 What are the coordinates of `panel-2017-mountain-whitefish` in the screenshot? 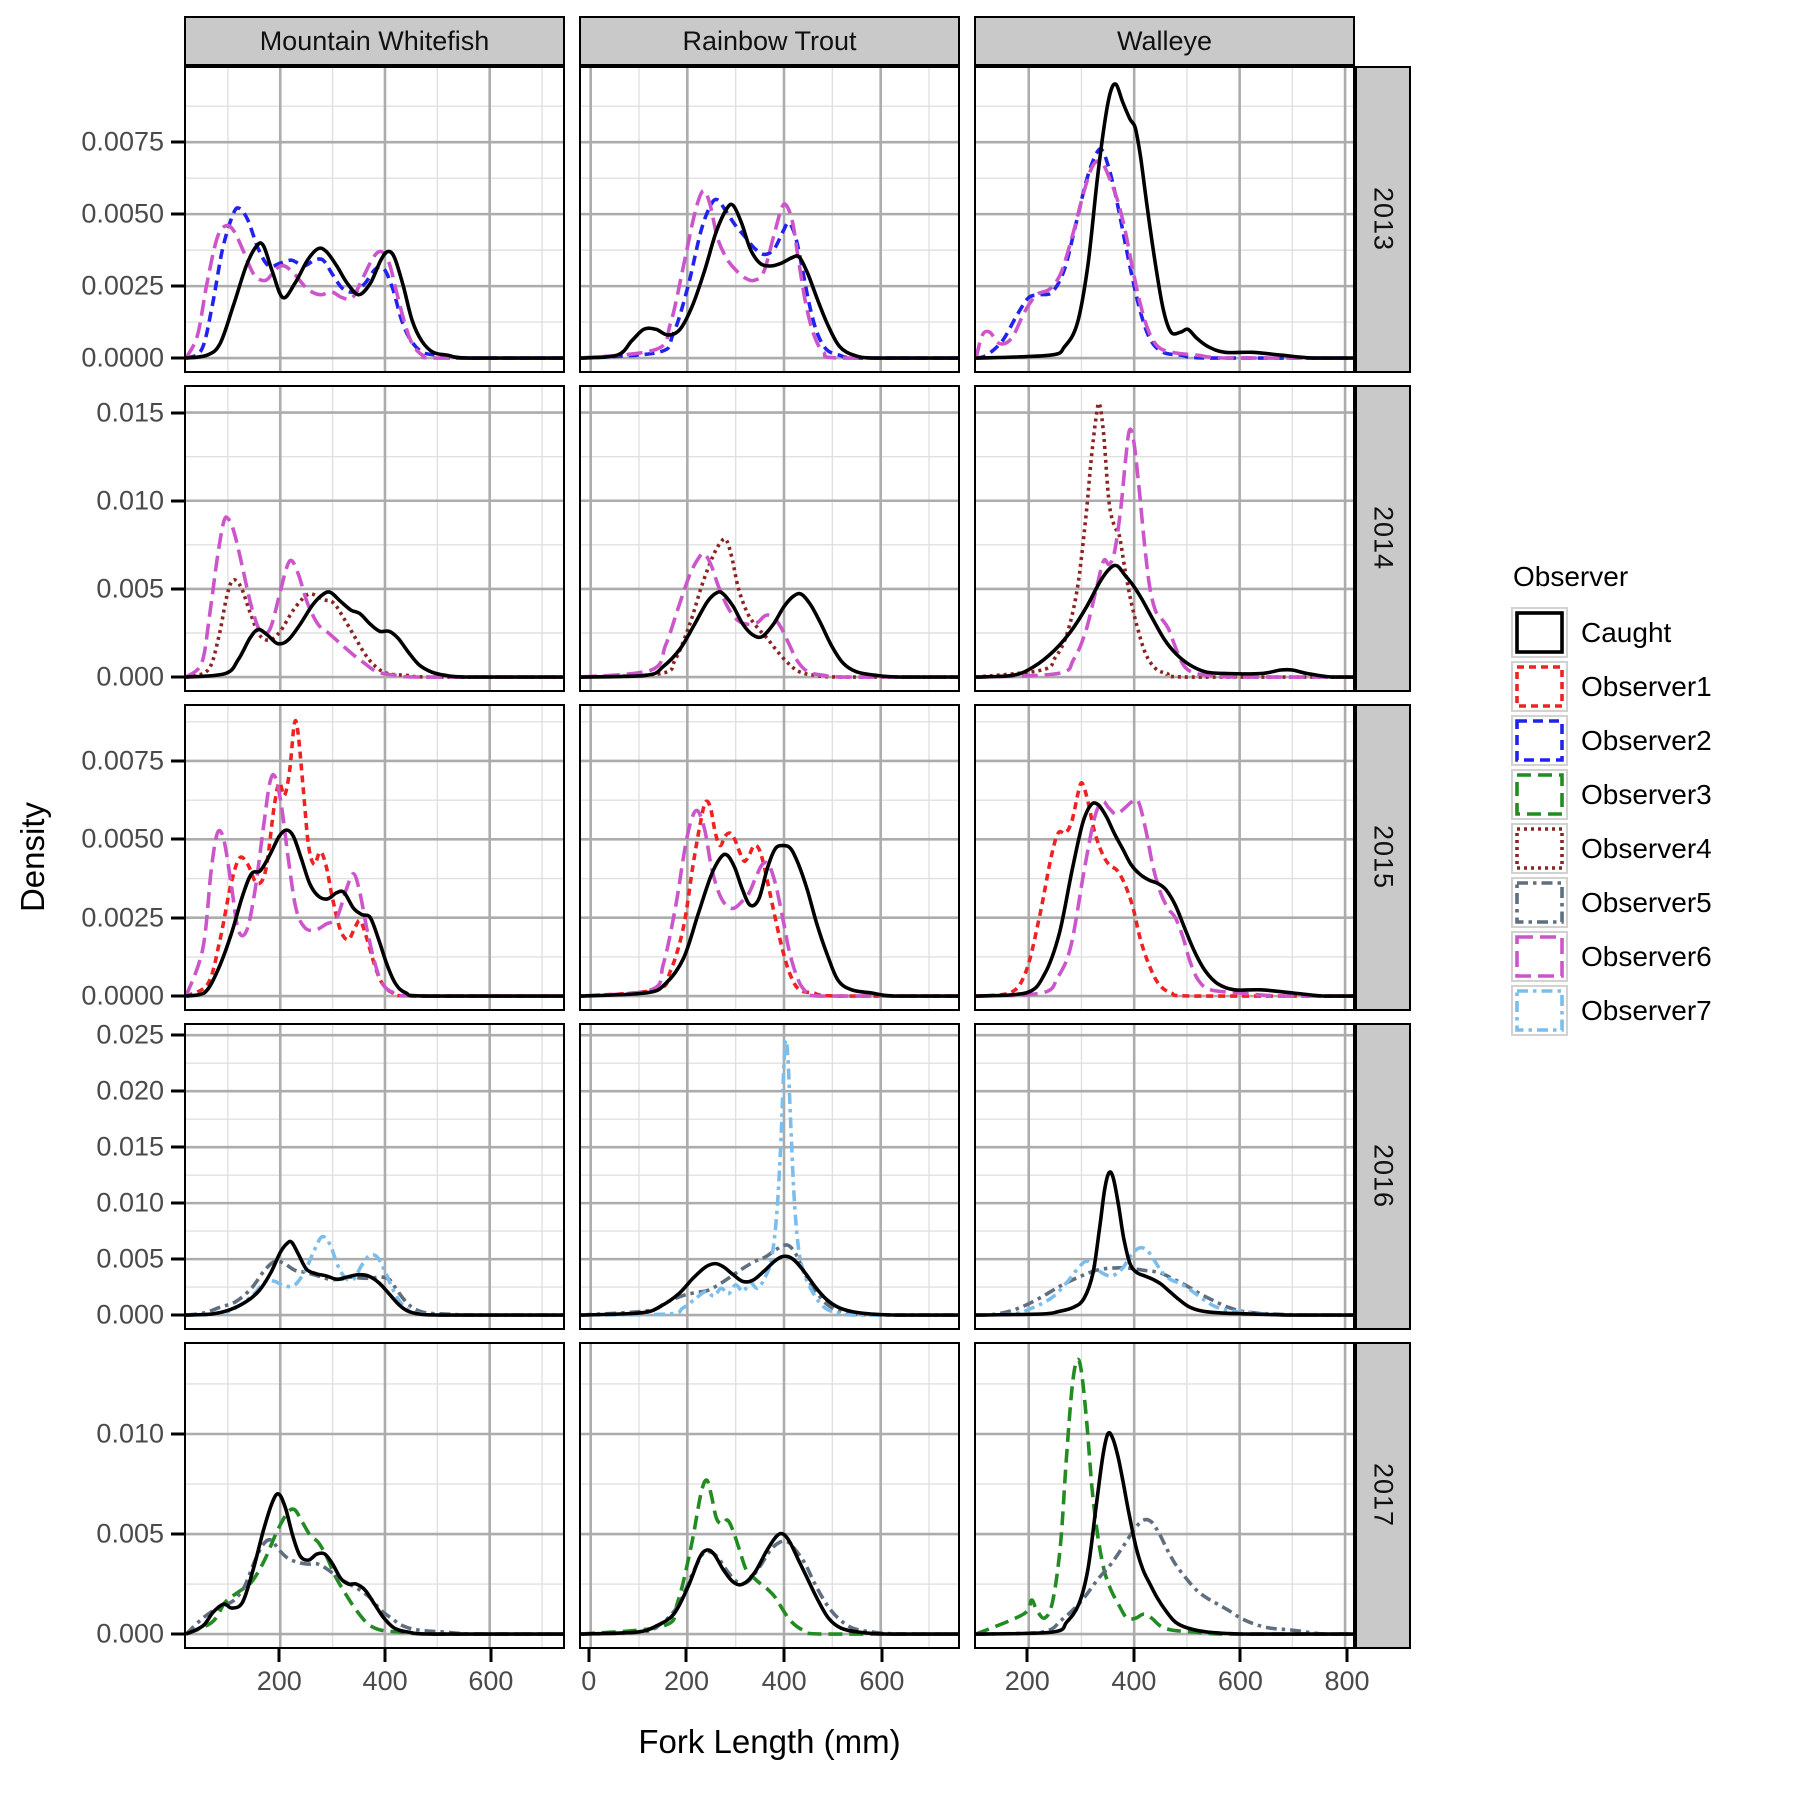 It's located at (374, 1495).